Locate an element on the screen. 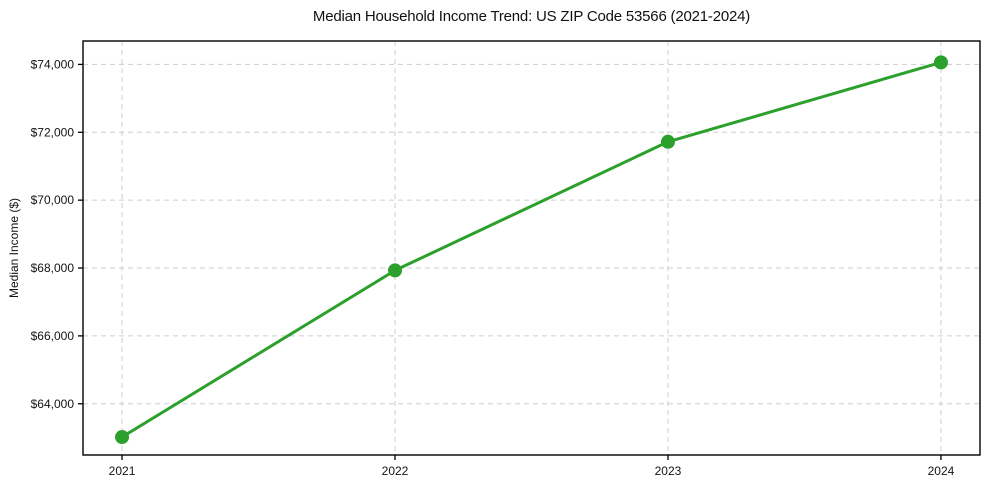  x-tick-label: 2021 is located at coordinates (122, 471).